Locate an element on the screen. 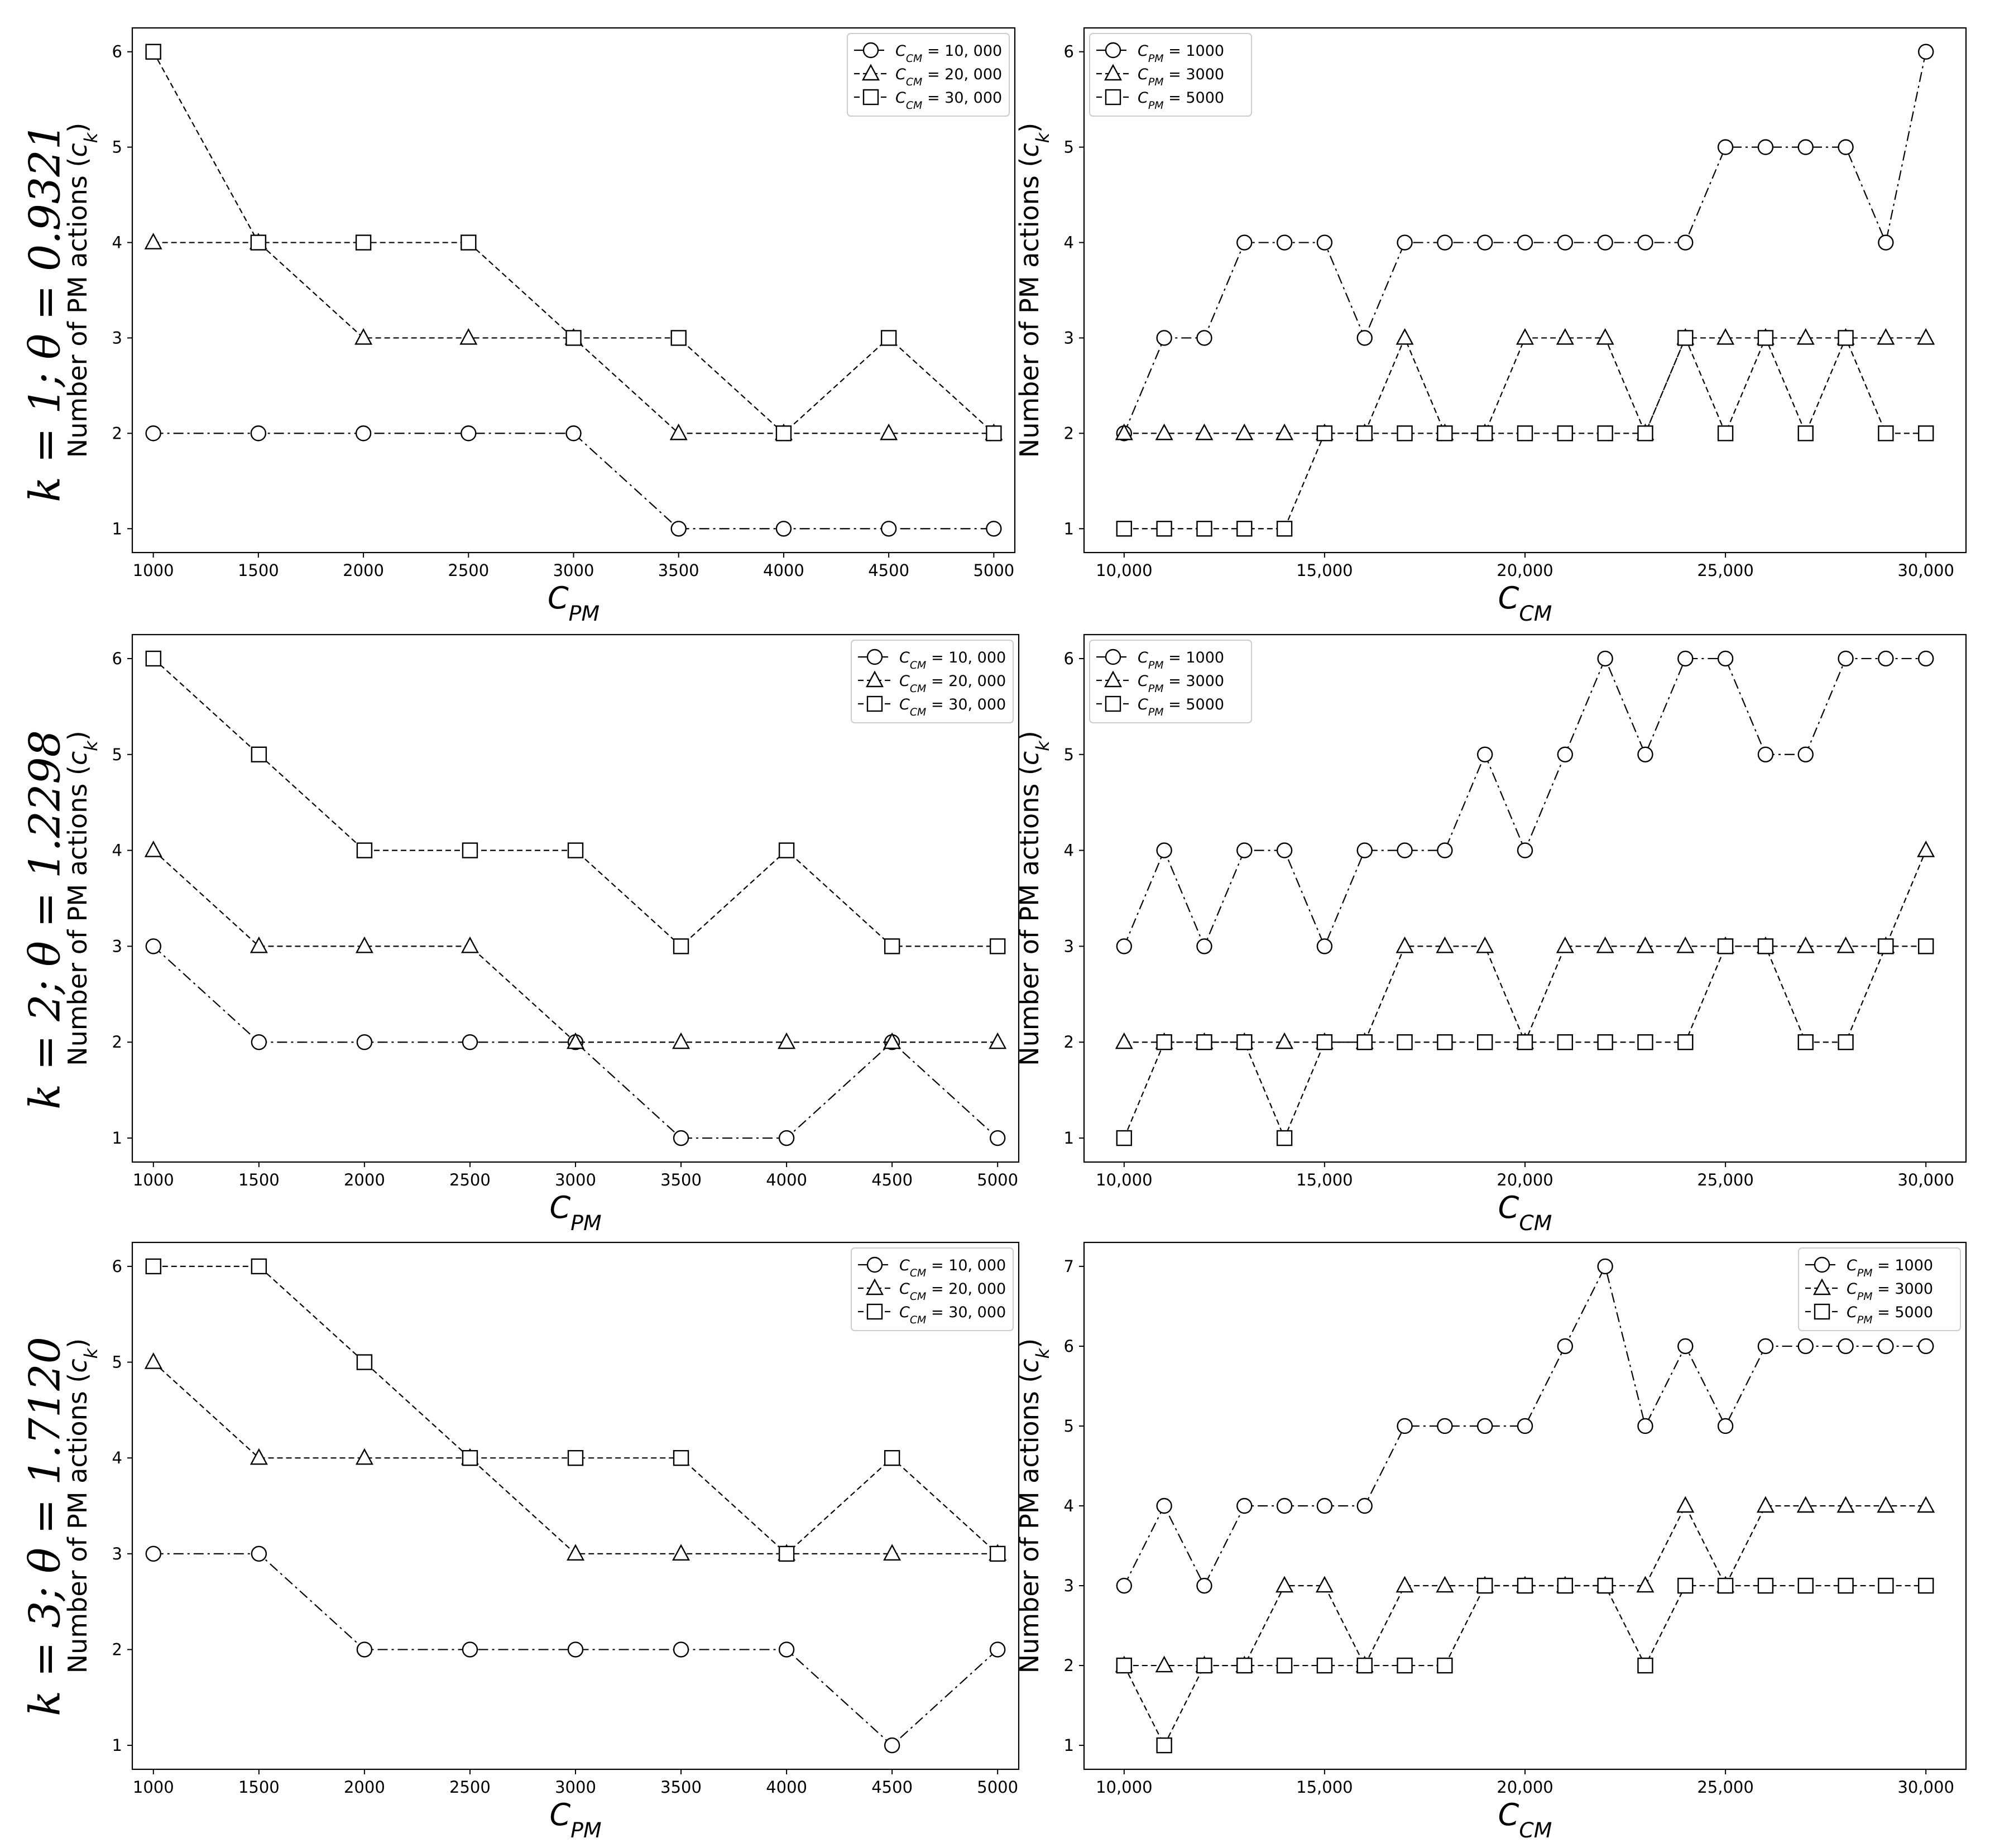 The image size is (1990, 1848). x-tick-label: 1000 is located at coordinates (153, 570).